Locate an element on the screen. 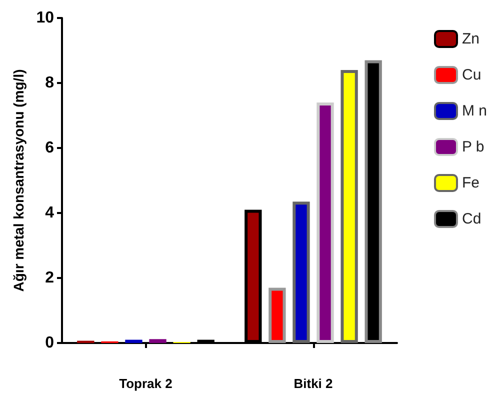 Image resolution: width=497 pixels, height=411 pixels. y-tick-label: 0 is located at coordinates (49, 343).